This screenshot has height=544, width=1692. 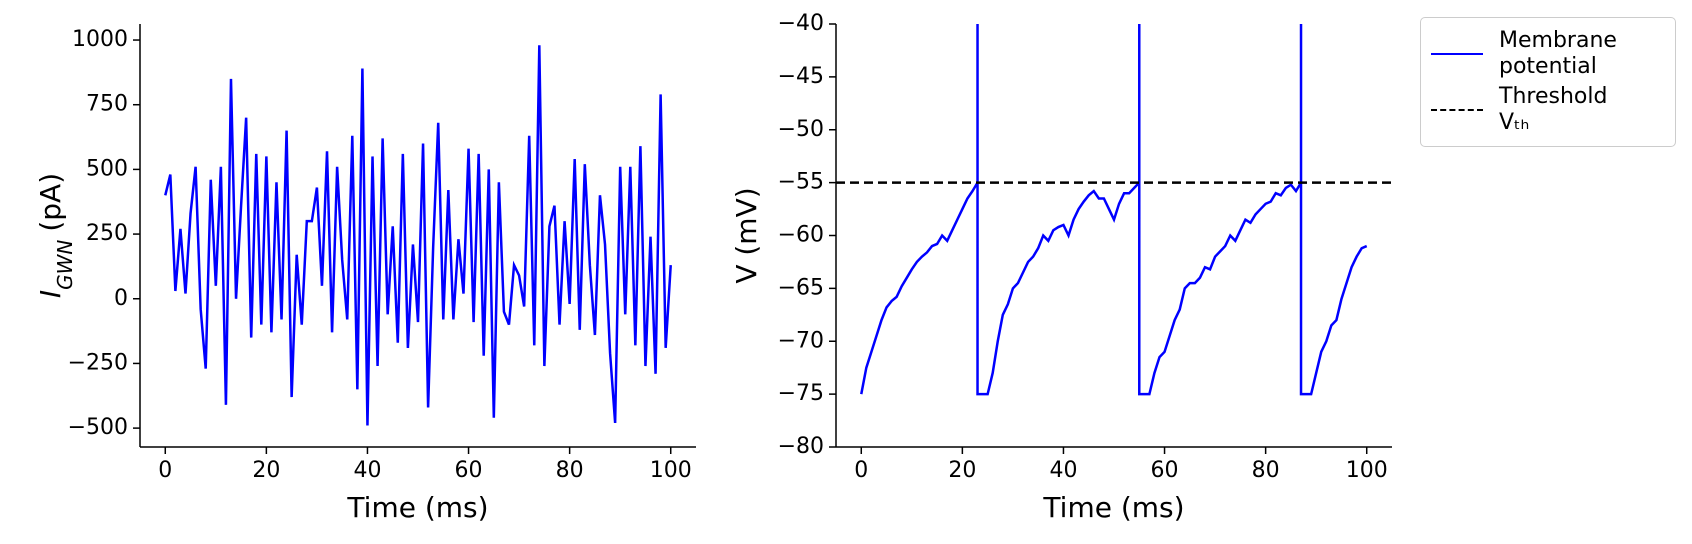 What do you see at coordinates (107, 104) in the screenshot?
I see `y-tick-label: 750` at bounding box center [107, 104].